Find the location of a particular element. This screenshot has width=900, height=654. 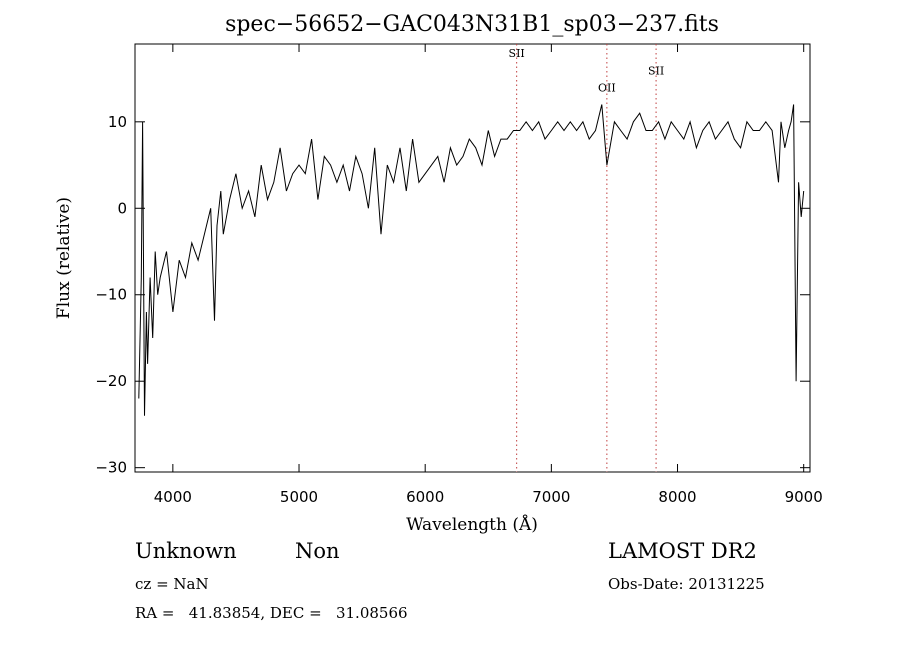

obs-date: Obs-Date: 20131225 is located at coordinates (686, 584).